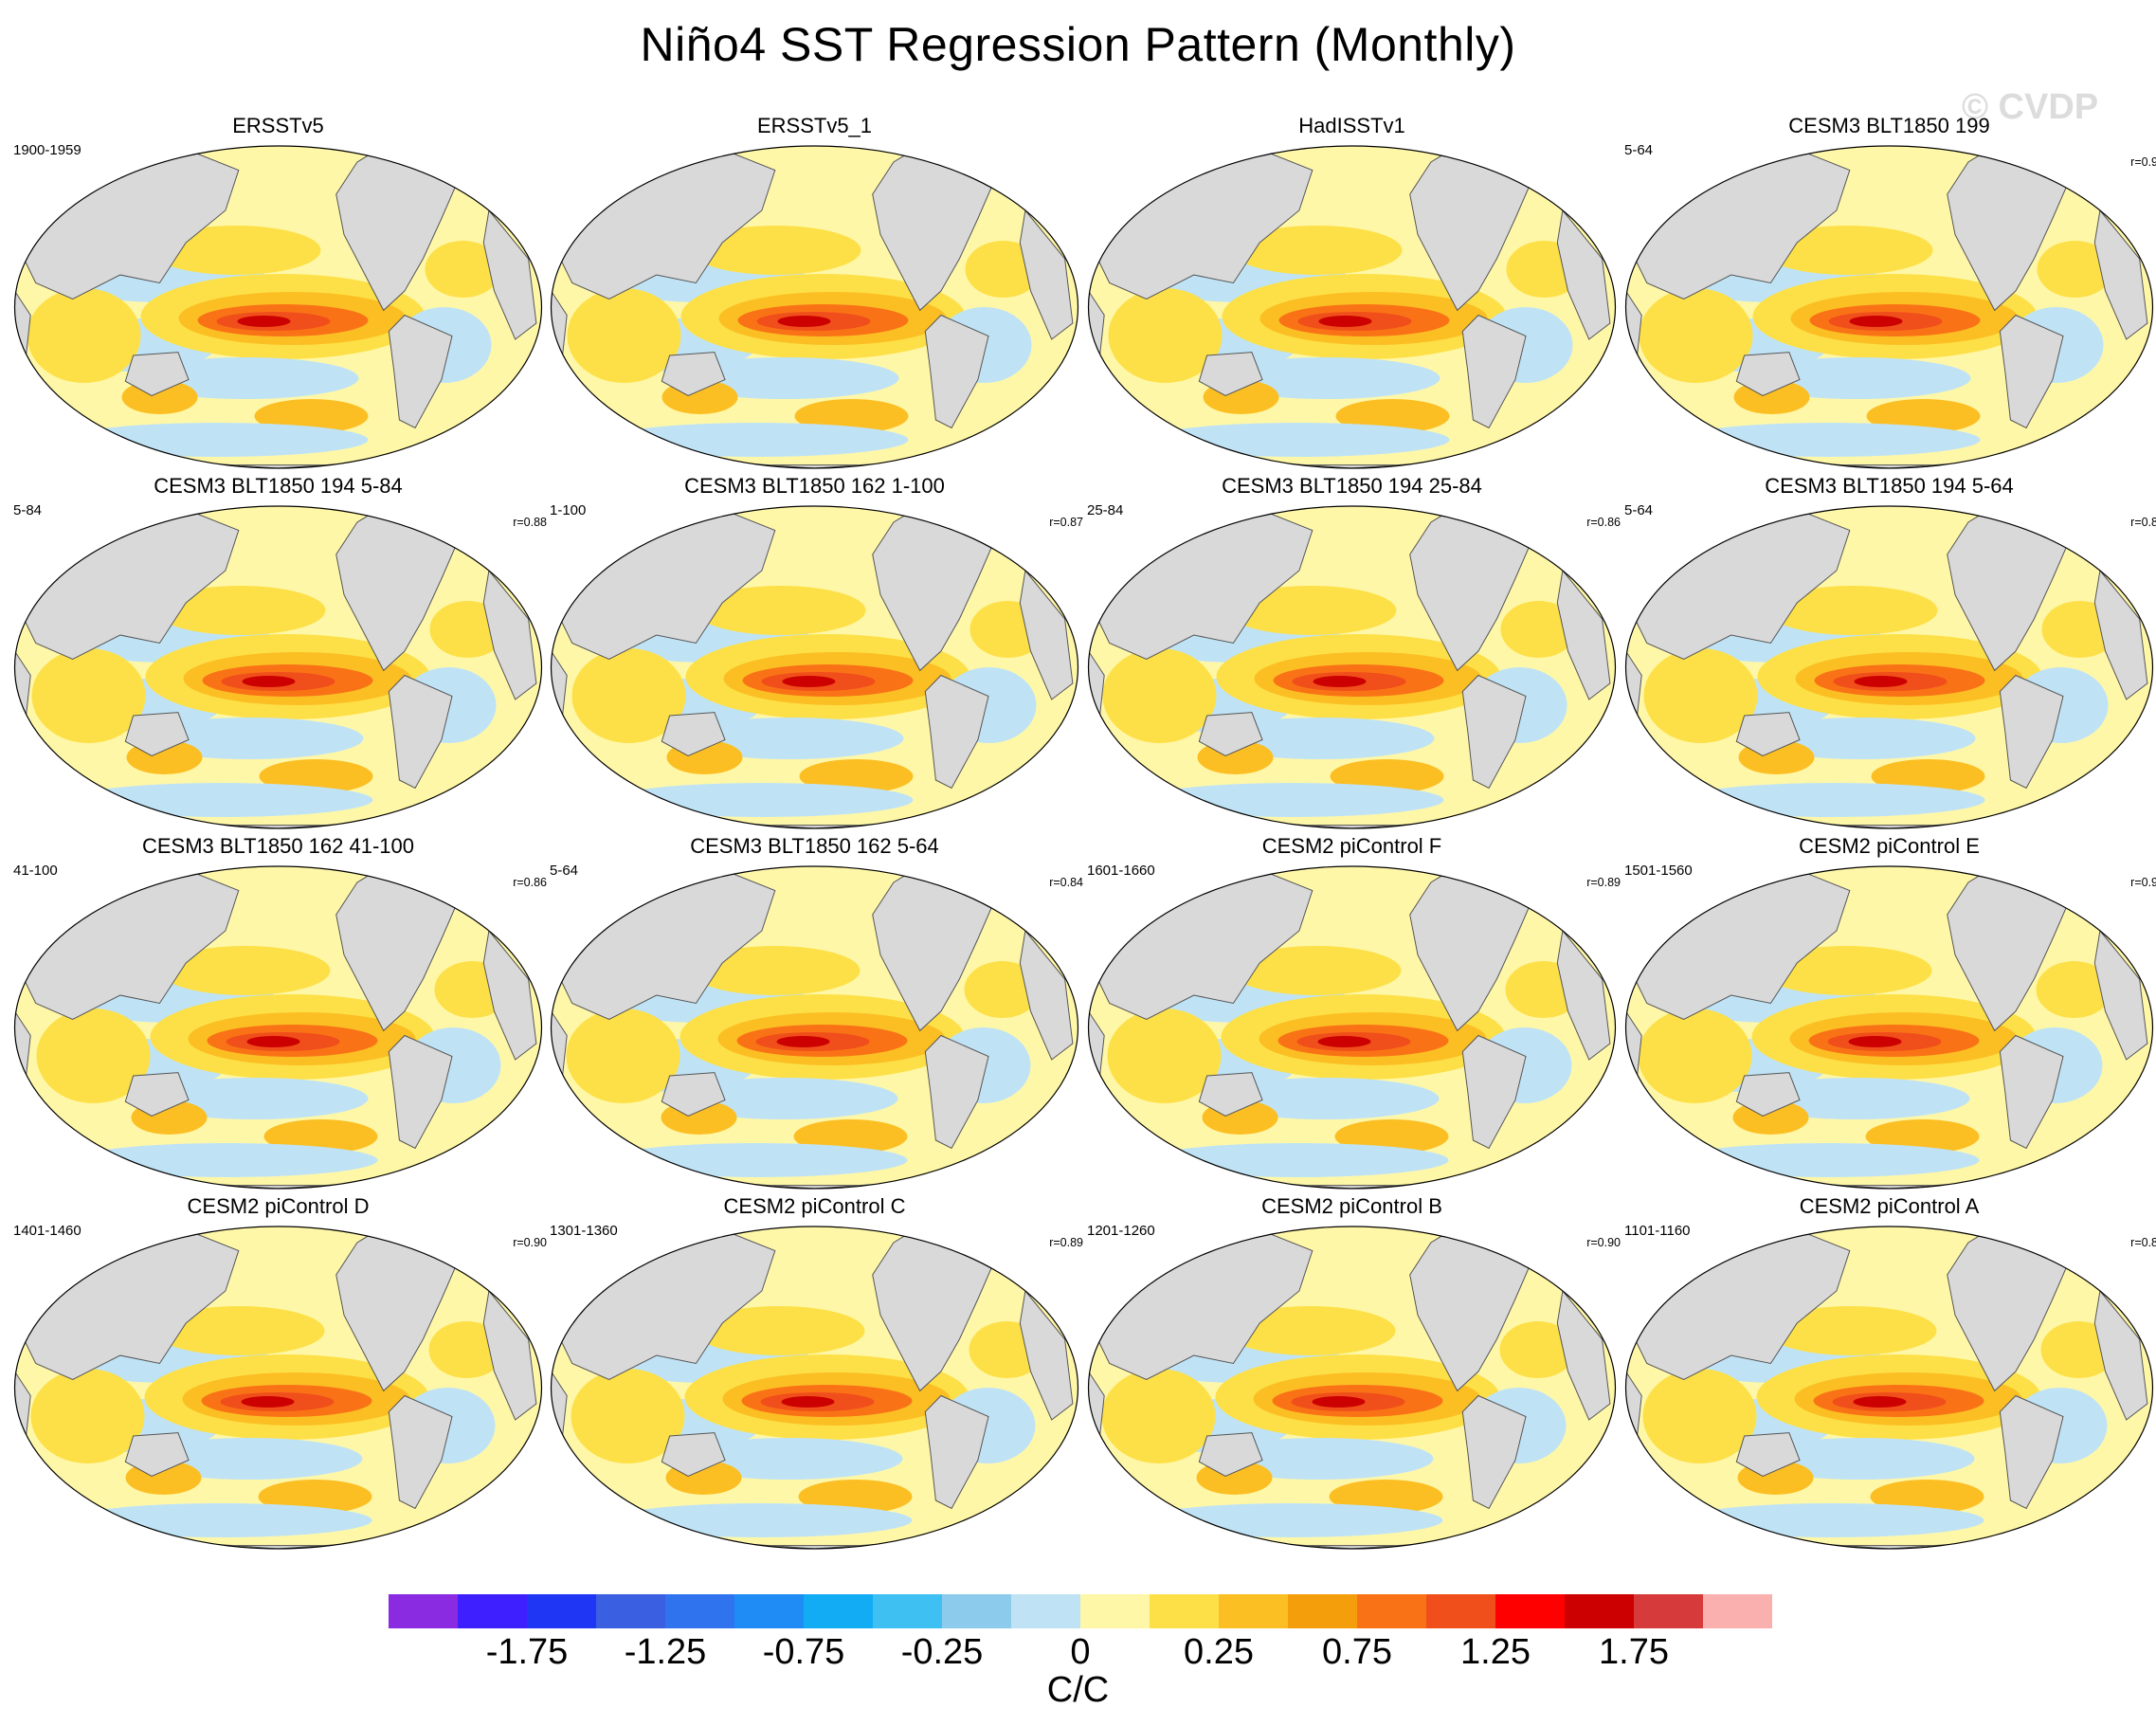  Describe the element at coordinates (1496, 1652) in the screenshot. I see `colorbar-tick-label: 1.25` at that location.